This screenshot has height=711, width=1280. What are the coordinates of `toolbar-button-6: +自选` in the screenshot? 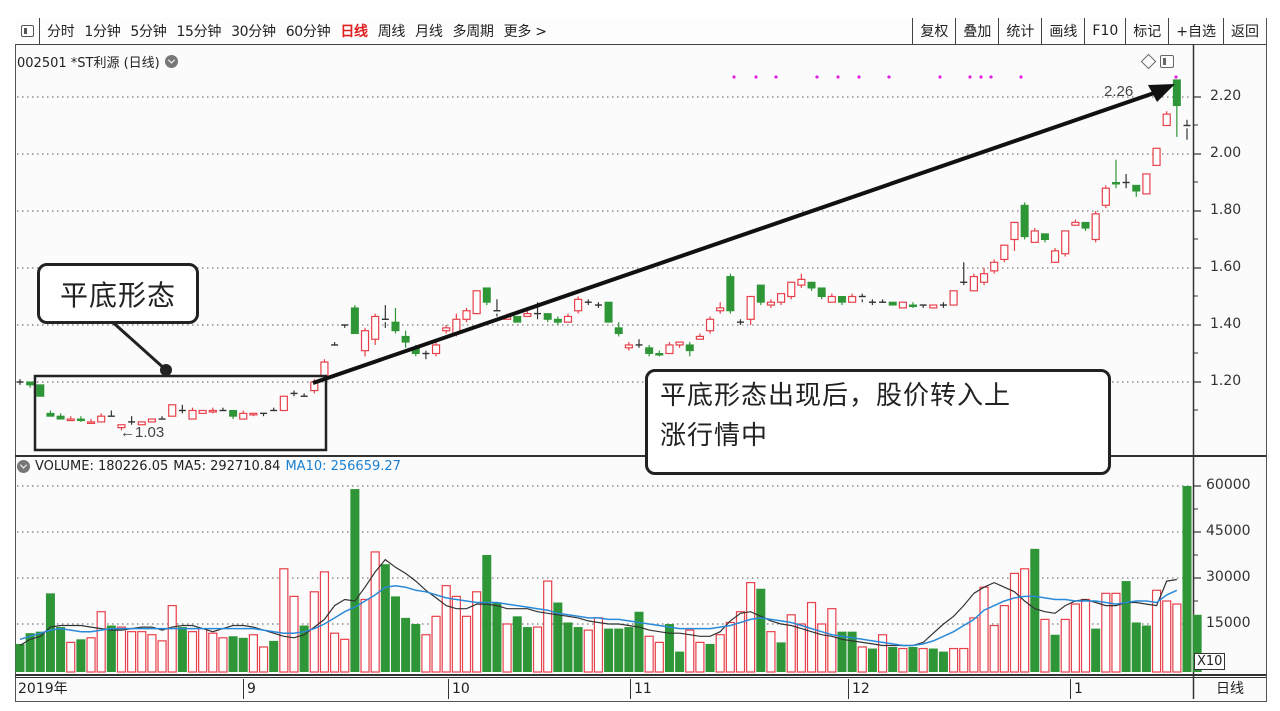 It's located at (1195, 31).